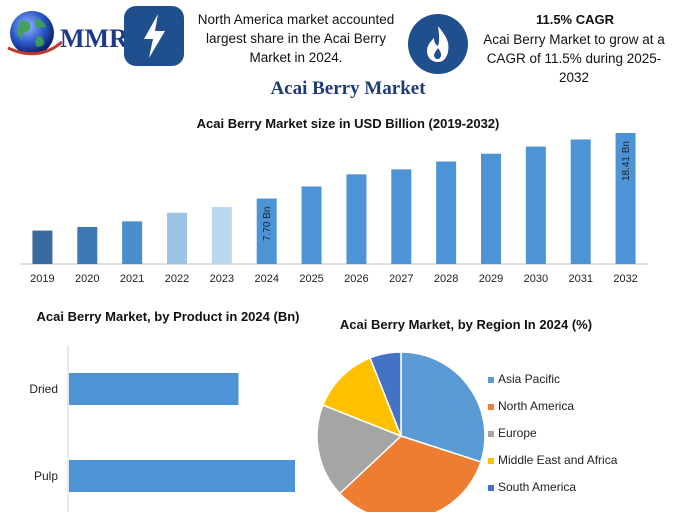  What do you see at coordinates (535, 205) in the screenshot?
I see `bar-2030` at bounding box center [535, 205].